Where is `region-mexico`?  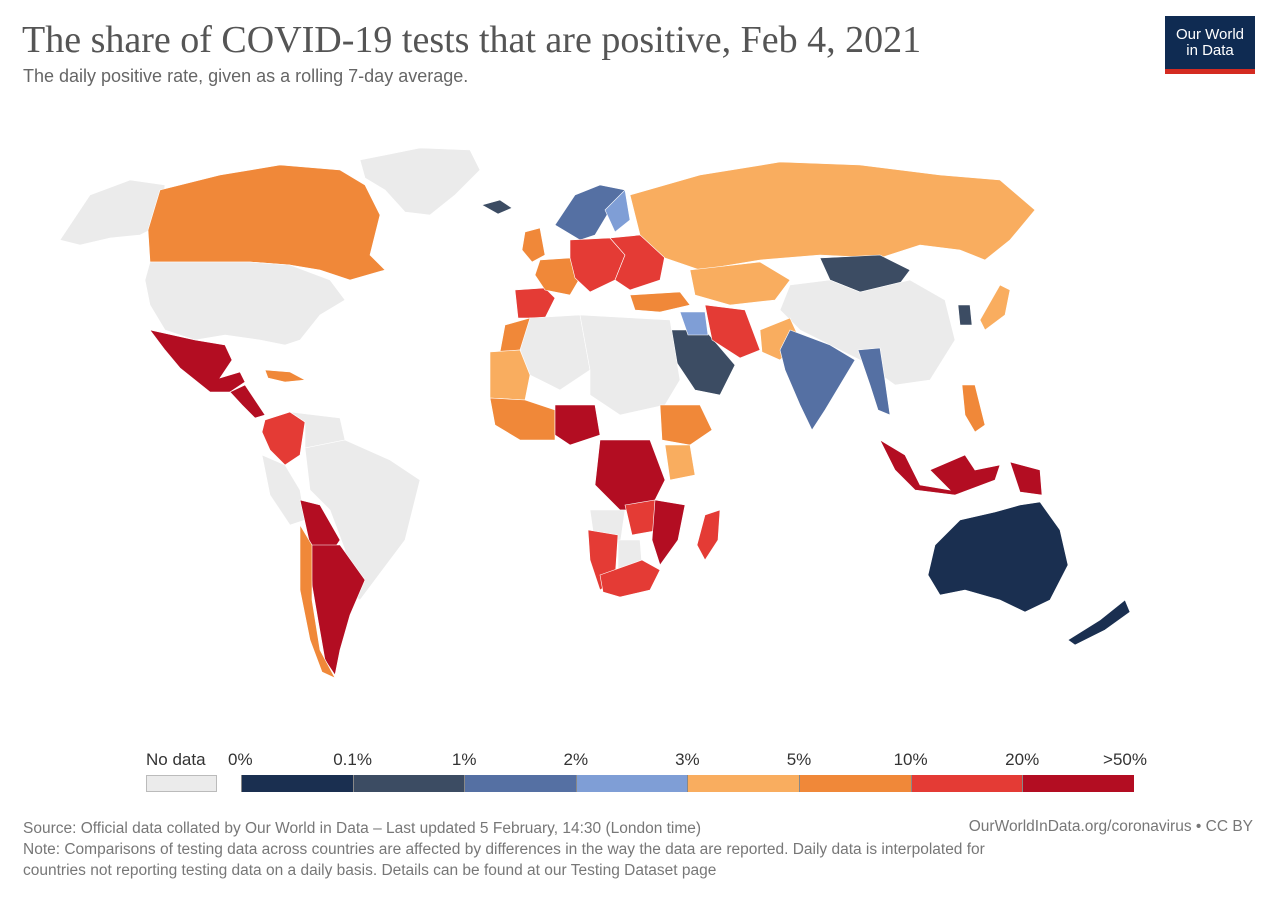 region-mexico is located at coordinates (197, 361).